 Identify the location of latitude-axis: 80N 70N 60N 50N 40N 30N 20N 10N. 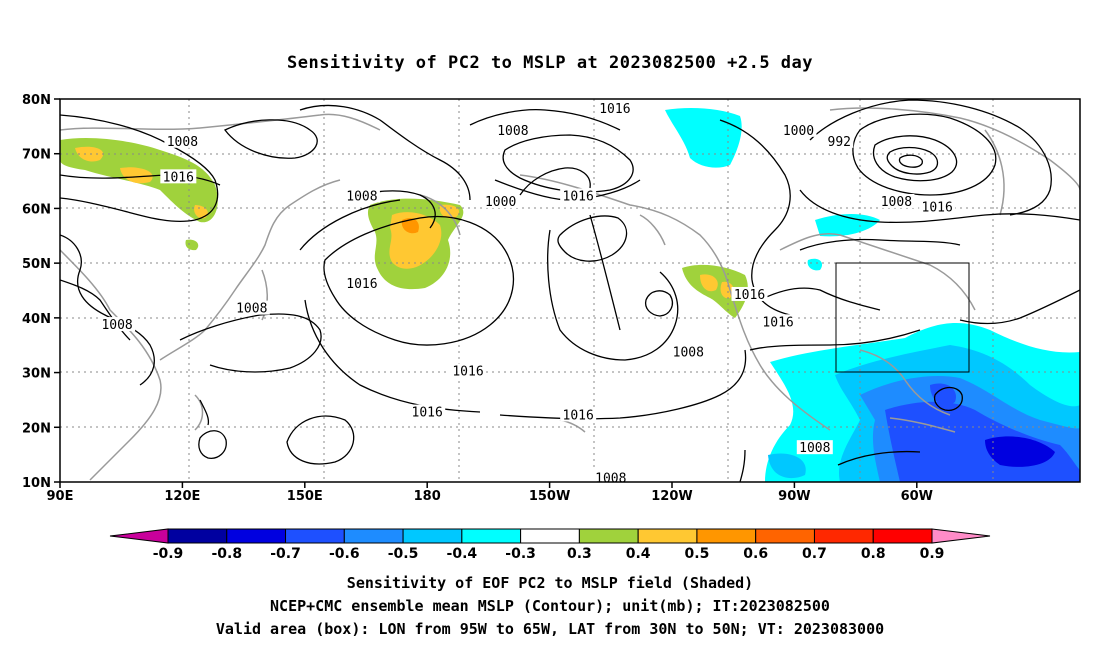
(41, 292).